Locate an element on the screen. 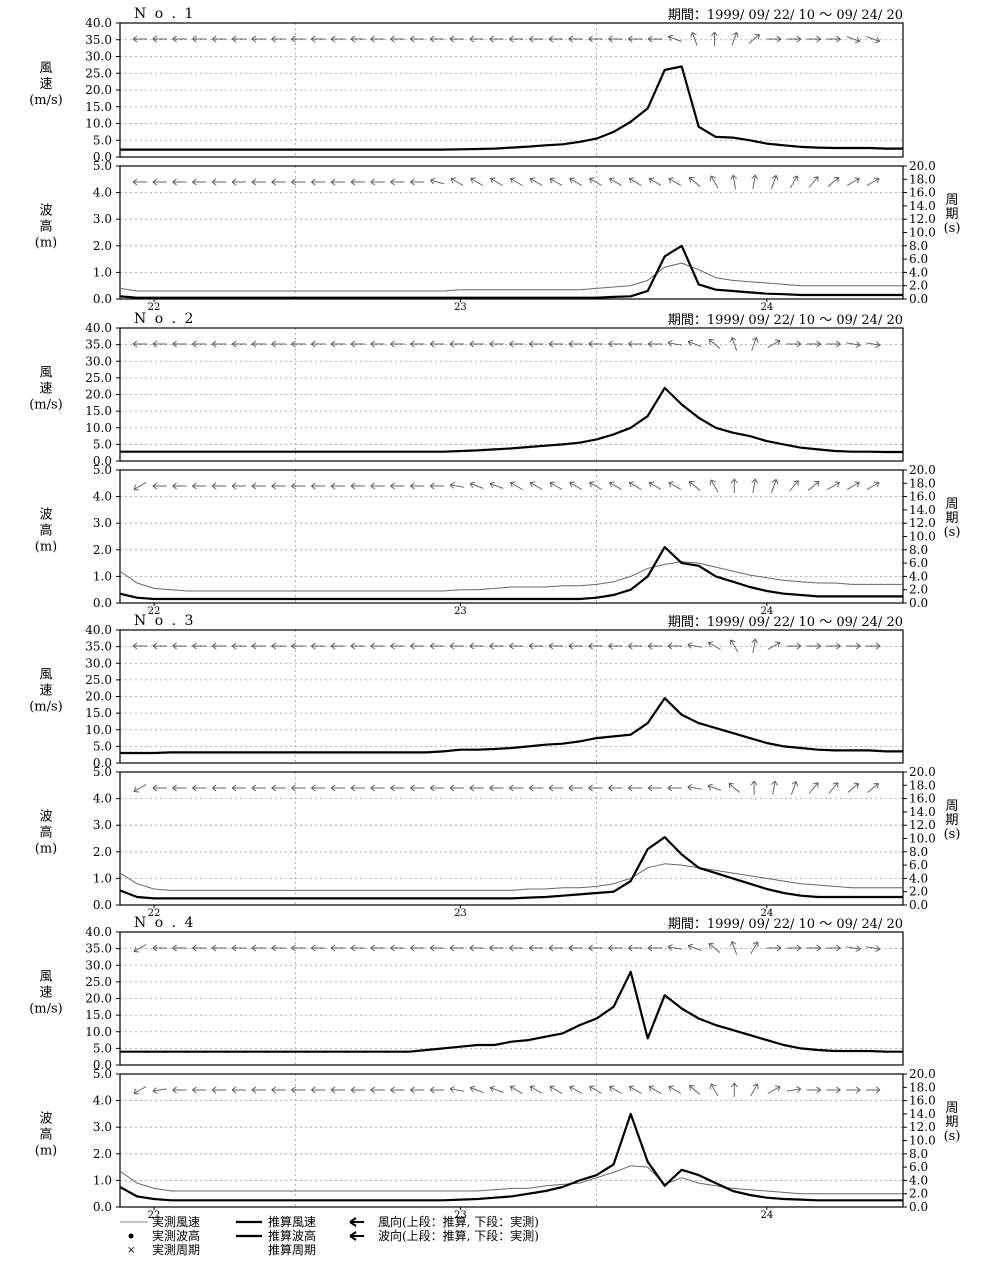  y-tick-label: 0.0 is located at coordinates (102, 461).